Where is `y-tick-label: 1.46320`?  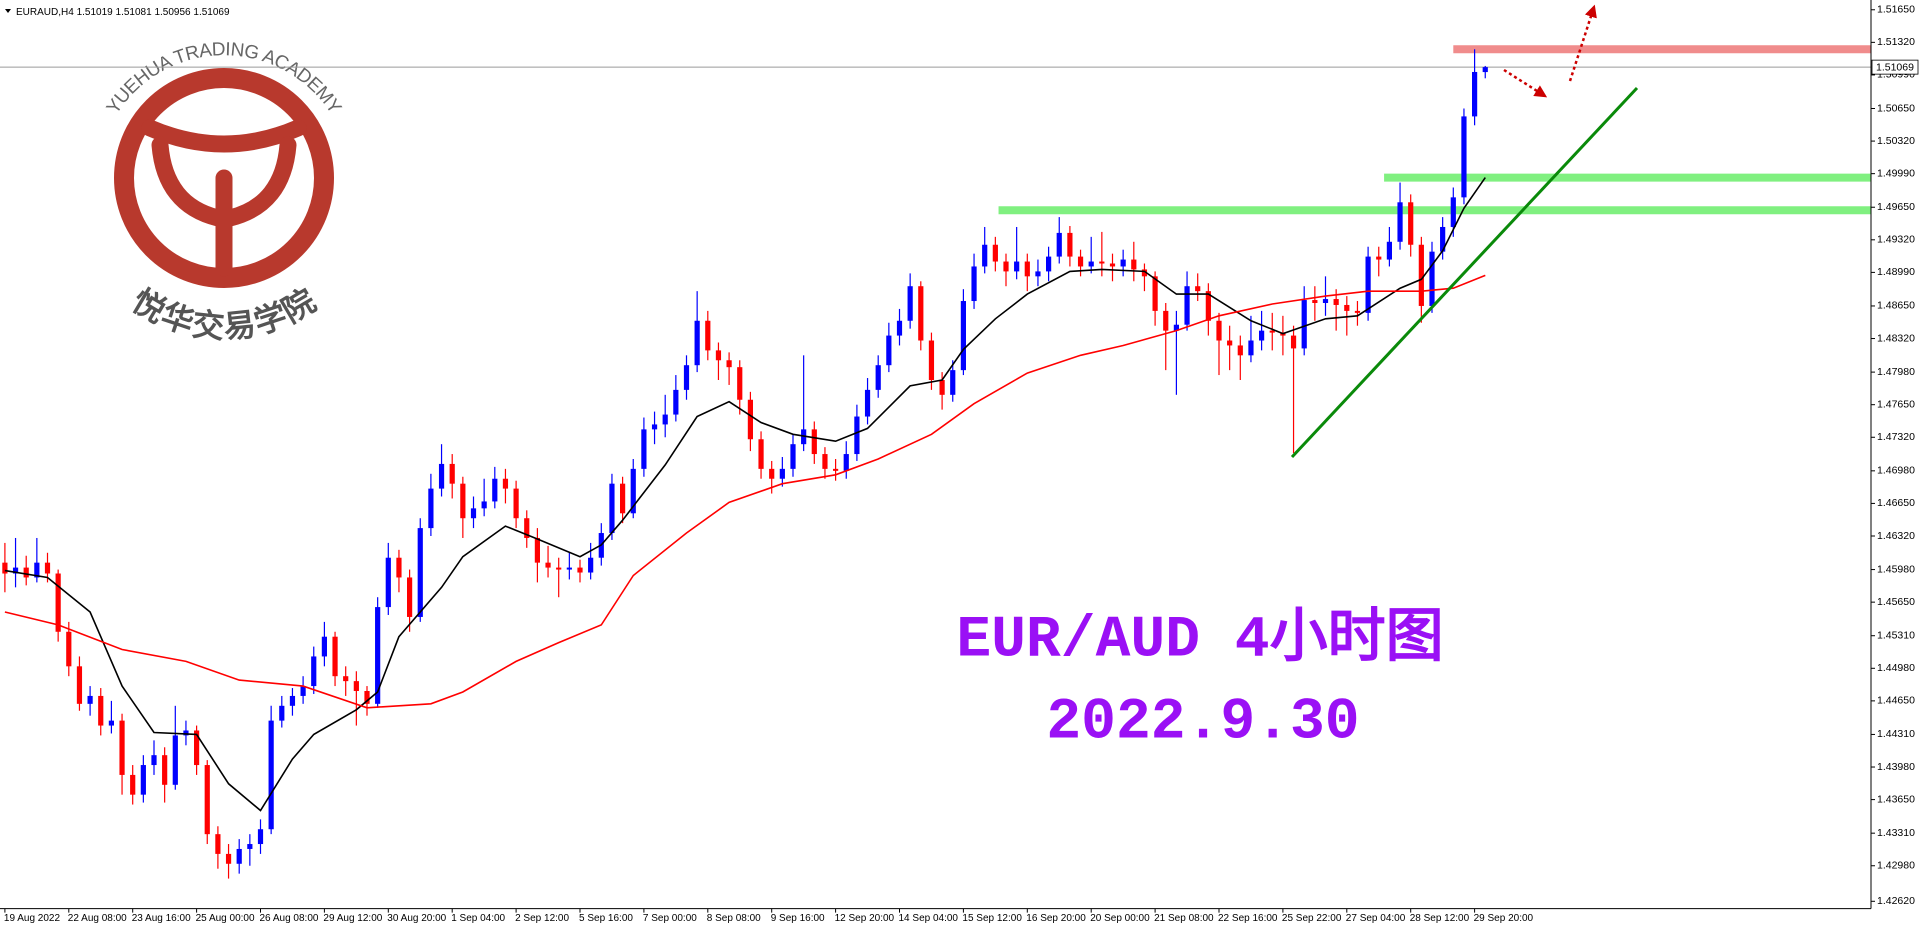
y-tick-label: 1.46320 is located at coordinates (1896, 536).